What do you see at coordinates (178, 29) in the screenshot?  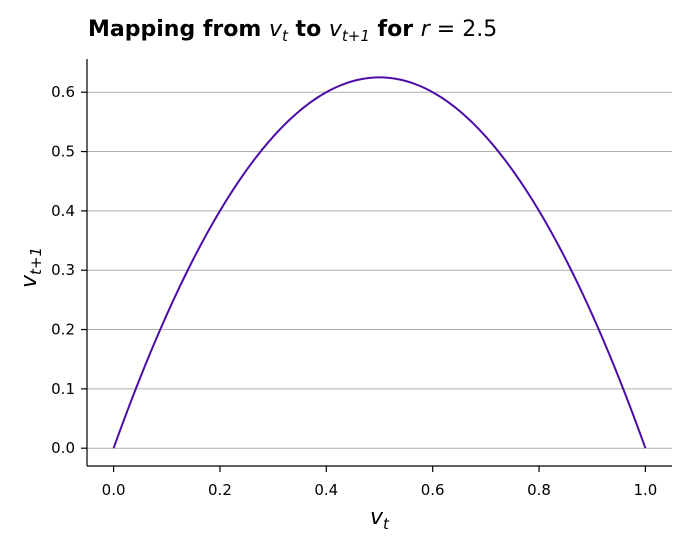 I see `title-prefix: Mapping from` at bounding box center [178, 29].